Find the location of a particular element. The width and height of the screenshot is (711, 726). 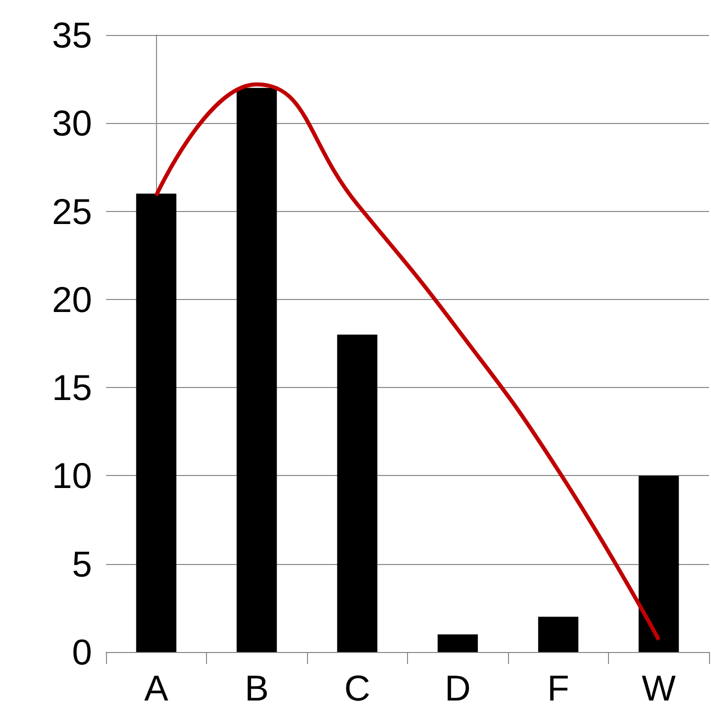

y-tick-label: 35 is located at coordinates (72, 35).